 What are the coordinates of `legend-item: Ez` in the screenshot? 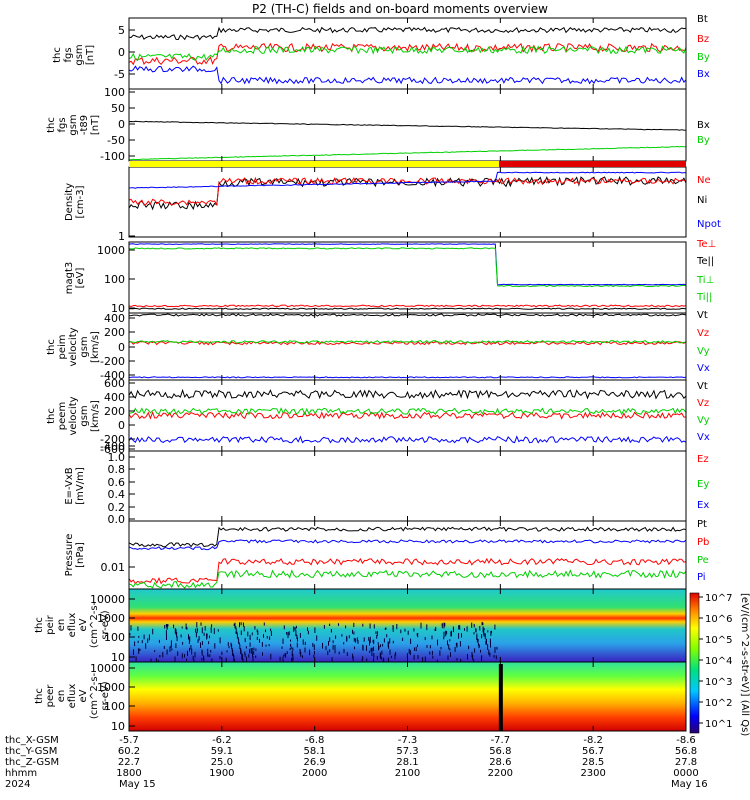 It's located at (703, 459).